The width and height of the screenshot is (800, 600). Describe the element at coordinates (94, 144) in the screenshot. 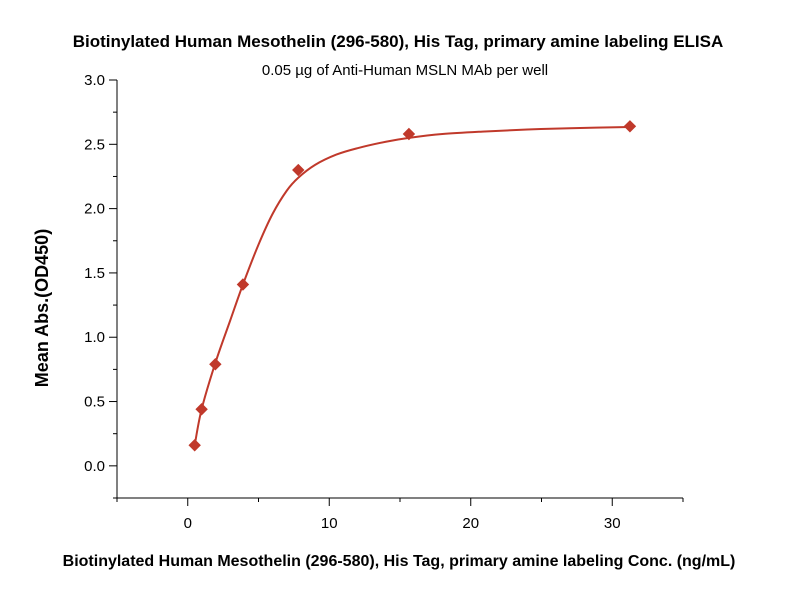

I see `y-tick-label: 2.5` at that location.